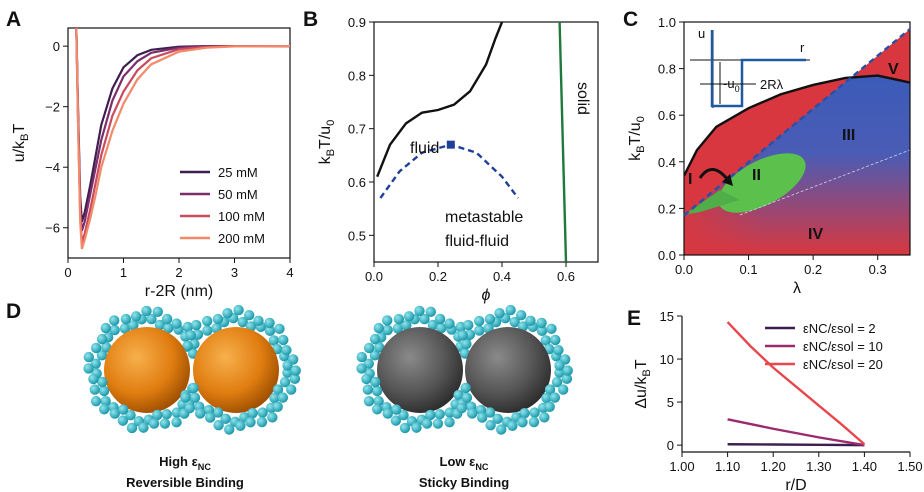  Describe the element at coordinates (464, 463) in the screenshot. I see `caption-line1: Low εNC` at that location.